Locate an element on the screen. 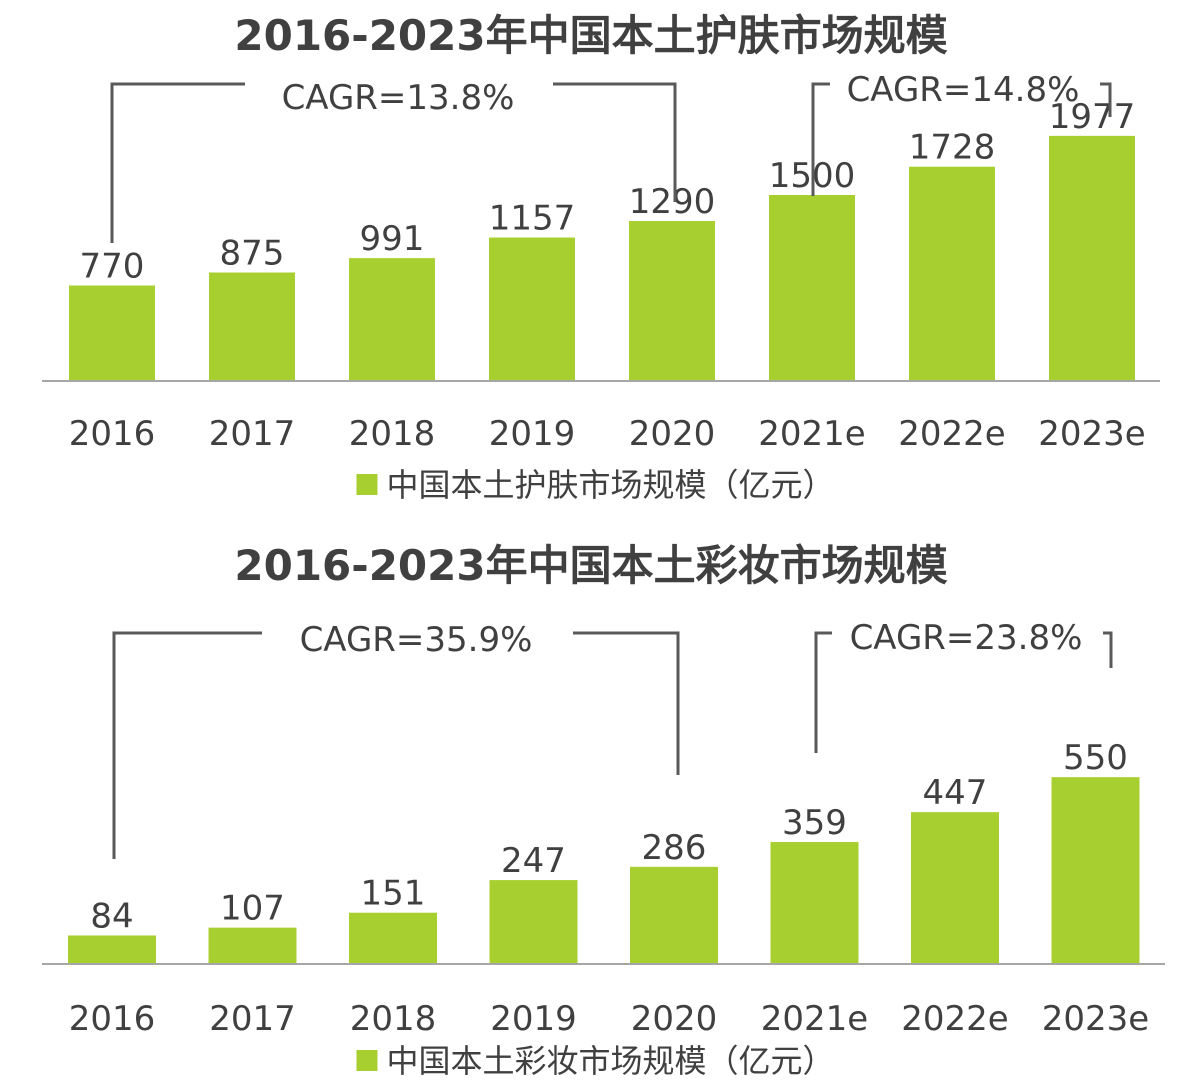 This screenshot has height=1087, width=1182. skincare-value-label-2020: 1290 is located at coordinates (672, 202).